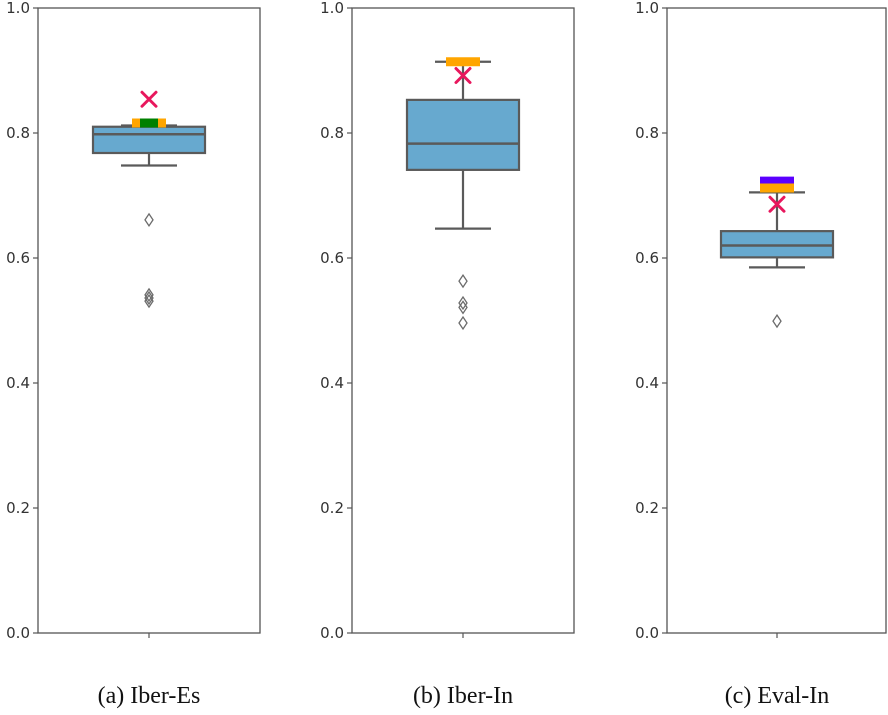  Describe the element at coordinates (149, 696) in the screenshot. I see `panel-a-caption: (a) Iber-Es` at that location.